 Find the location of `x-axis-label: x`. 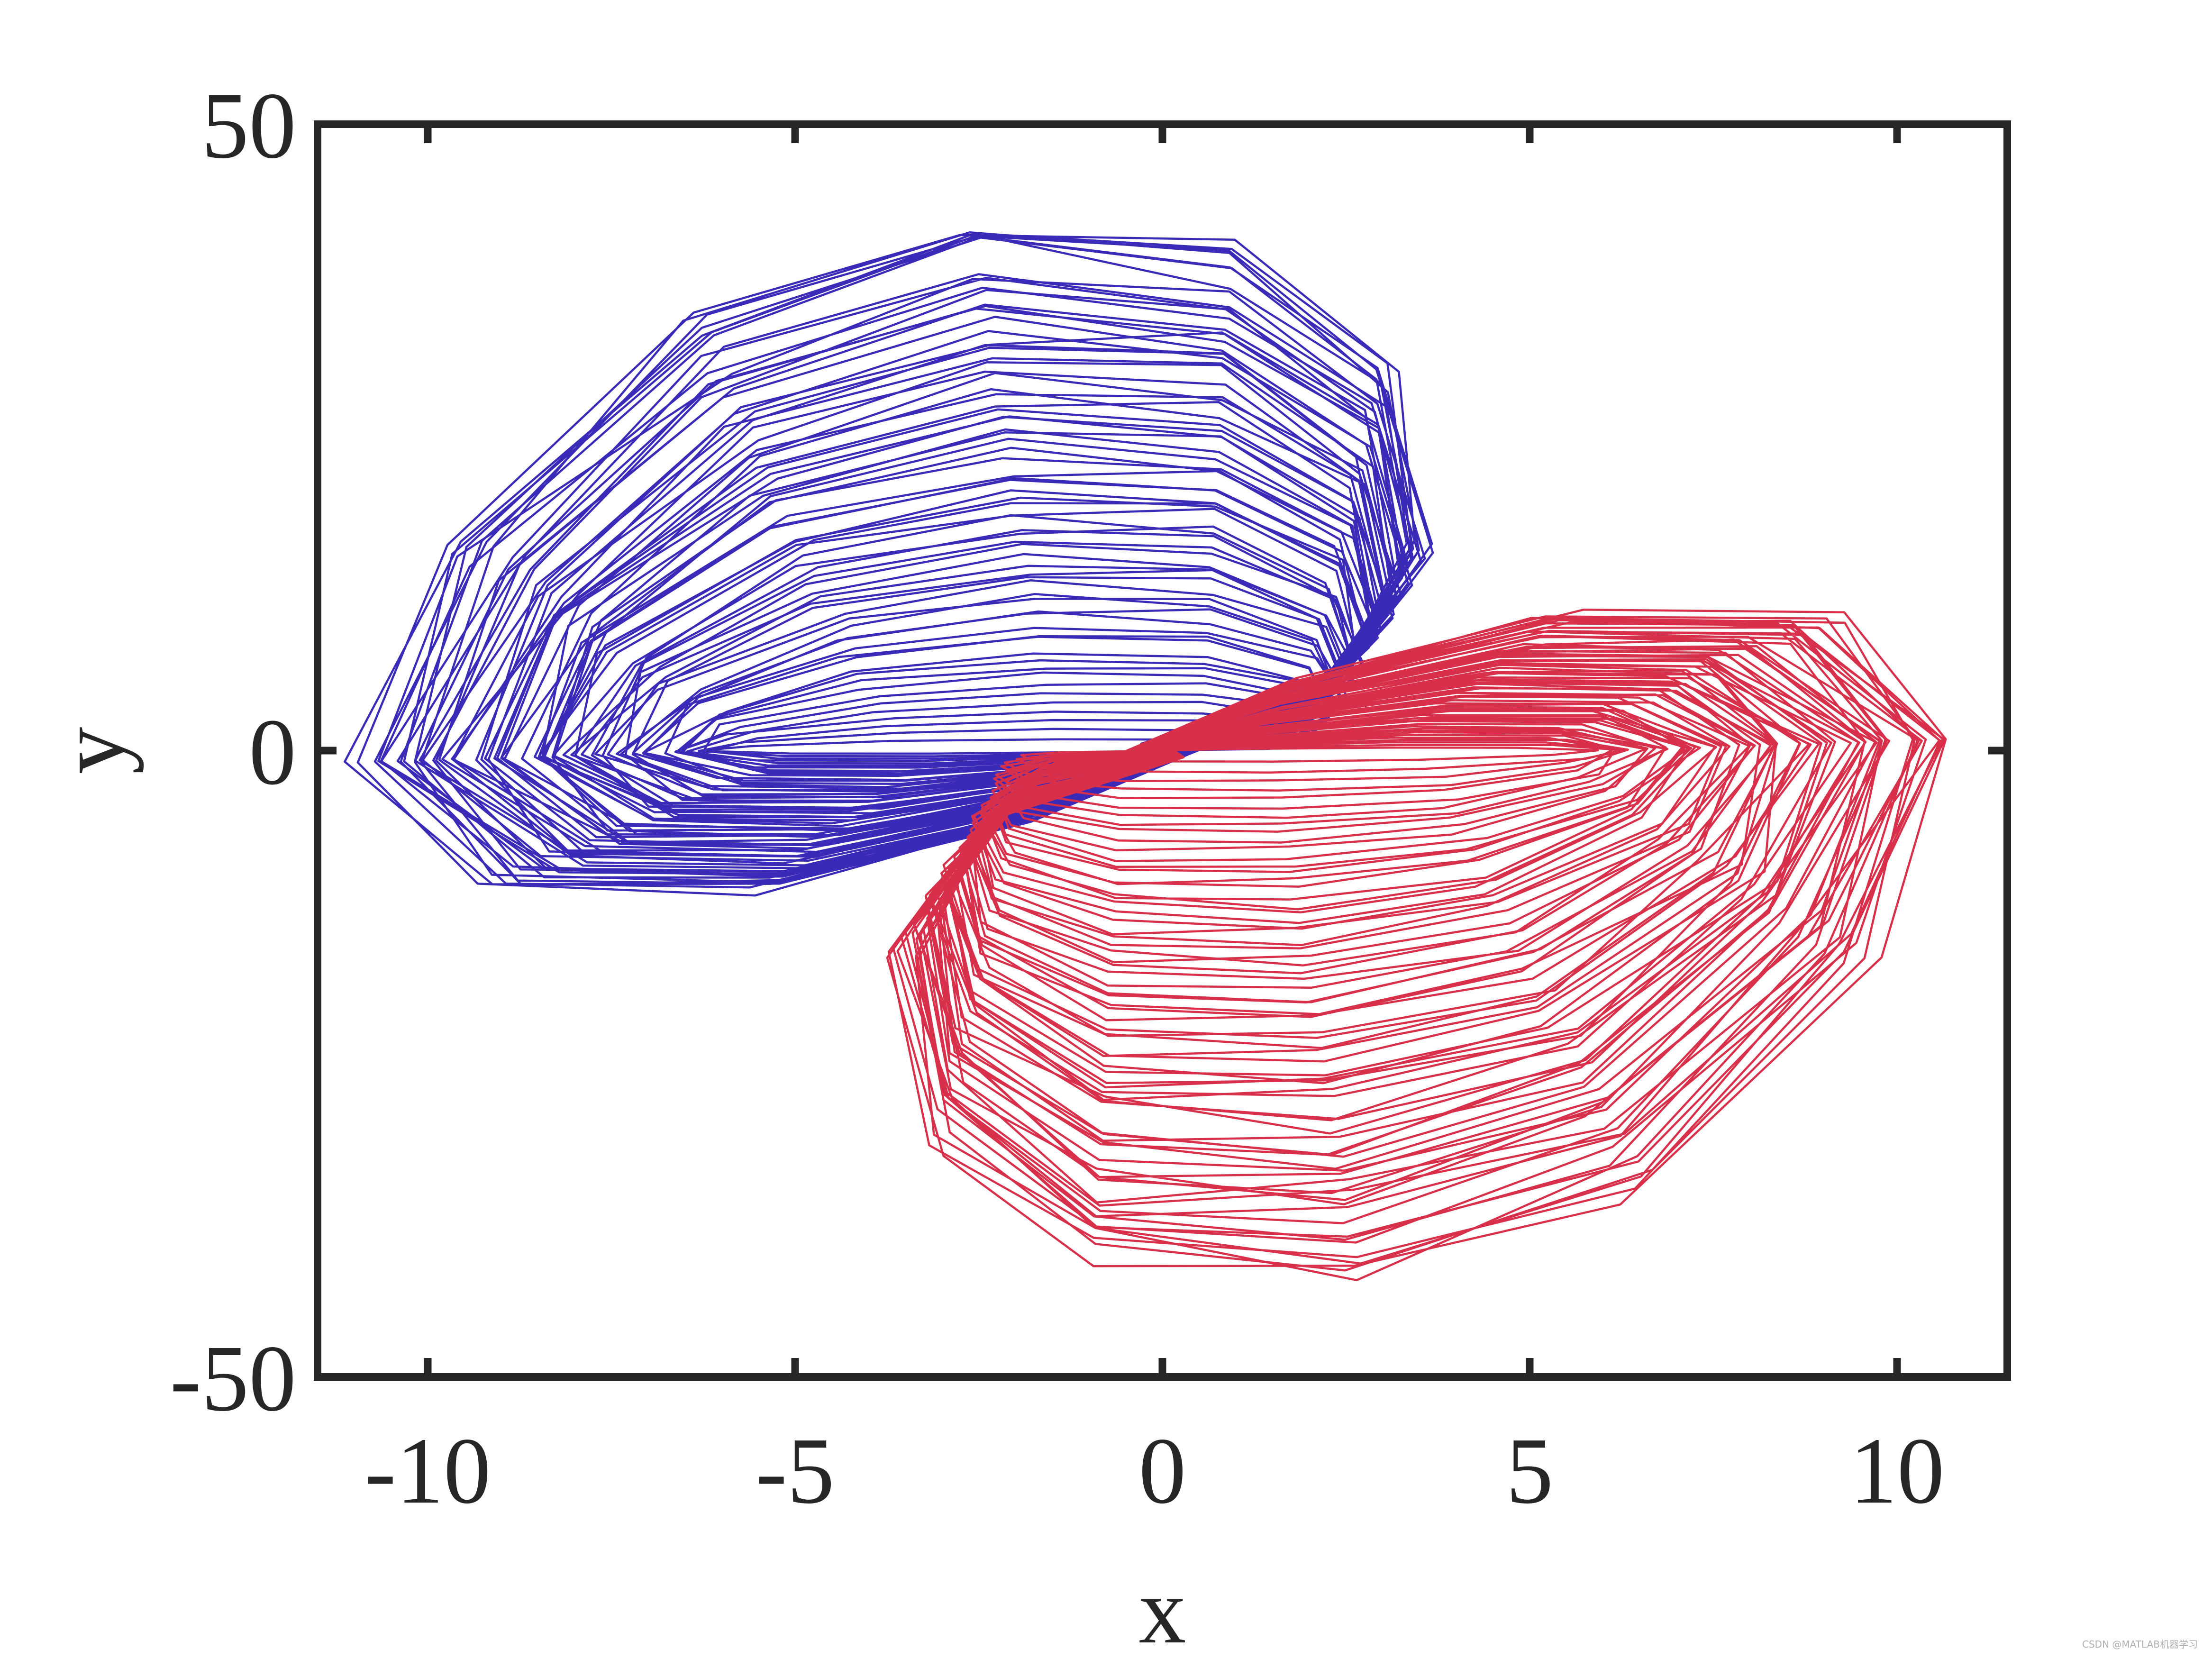

x-axis-label: x is located at coordinates (1162, 1609).